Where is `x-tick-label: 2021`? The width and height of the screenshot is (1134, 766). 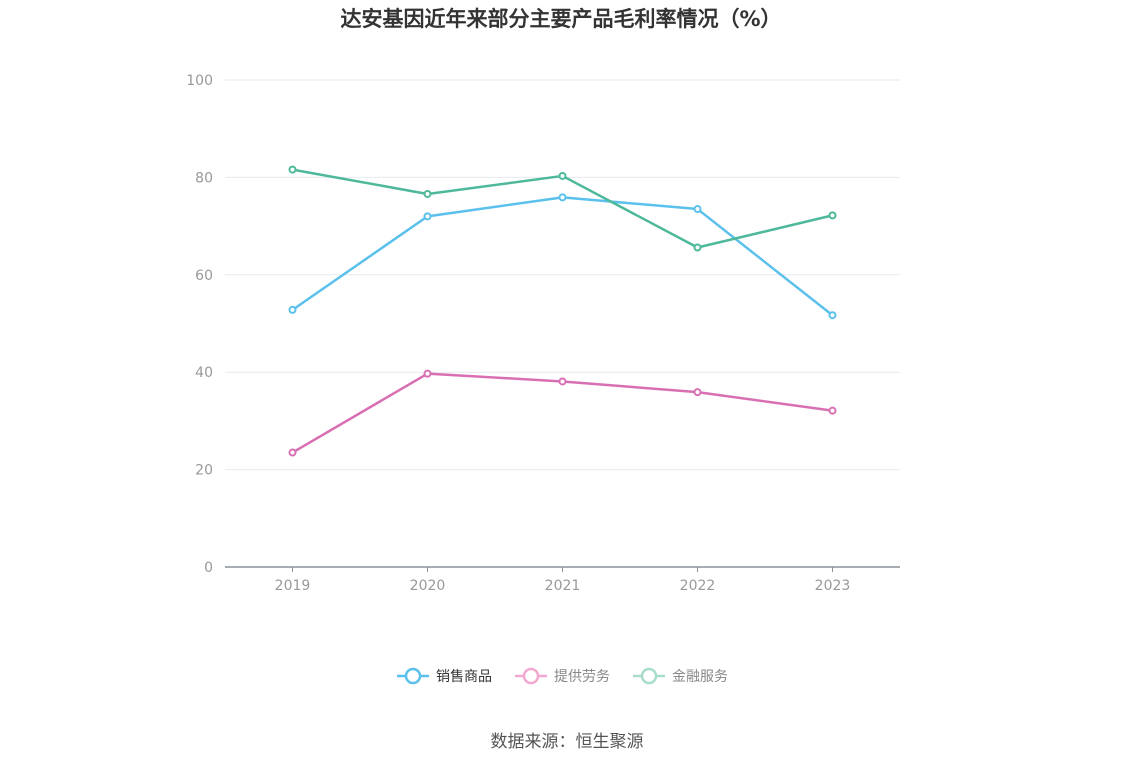 x-tick-label: 2021 is located at coordinates (563, 586).